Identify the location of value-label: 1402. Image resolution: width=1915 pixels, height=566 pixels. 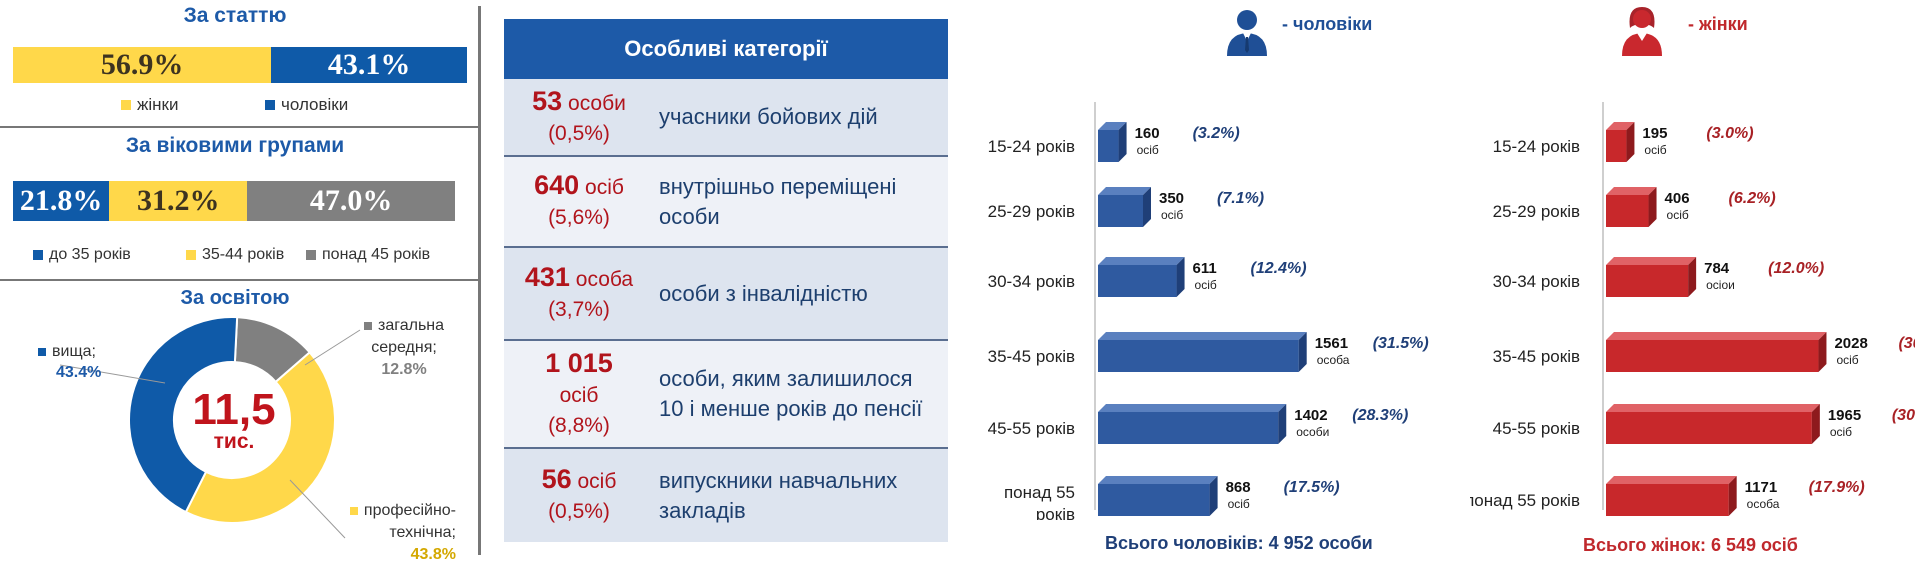
(1310, 415).